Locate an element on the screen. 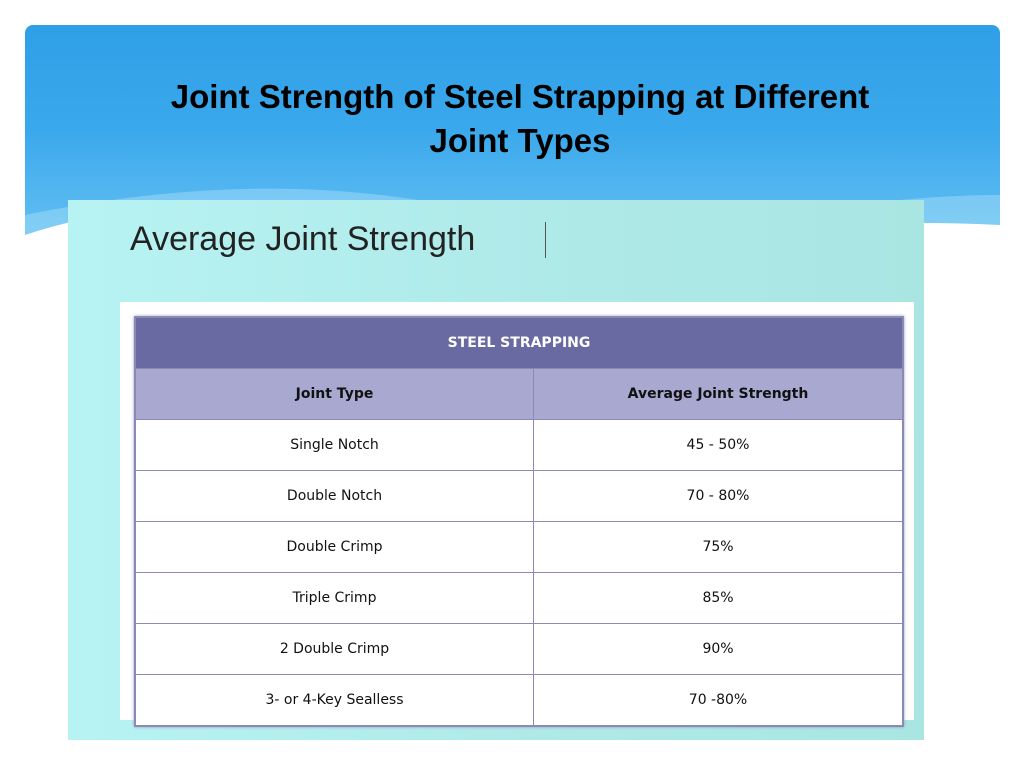  table-caption: STEEL STRAPPING is located at coordinates (519, 342).